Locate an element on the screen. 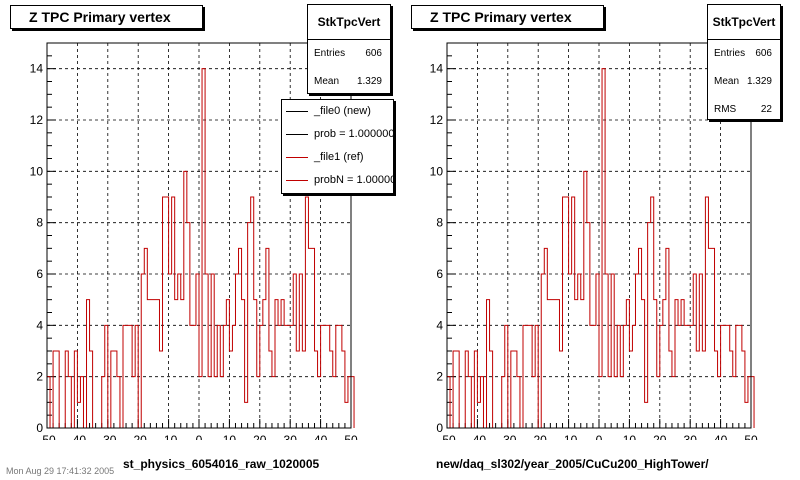 The image size is (800, 480). legend-label: _file1 (ref) is located at coordinates (339, 157).